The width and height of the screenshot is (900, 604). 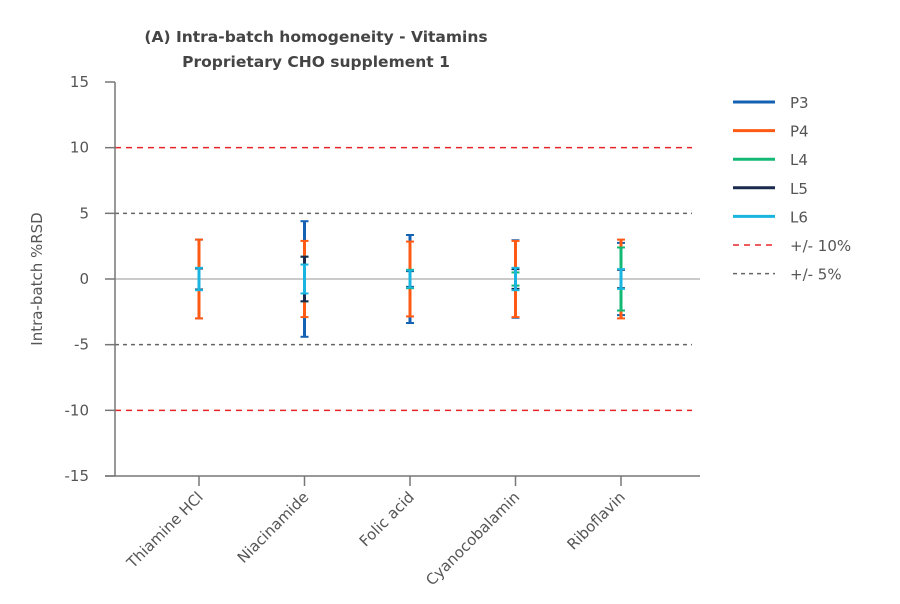 I want to click on legend-label-l6: L6, so click(x=799, y=217).